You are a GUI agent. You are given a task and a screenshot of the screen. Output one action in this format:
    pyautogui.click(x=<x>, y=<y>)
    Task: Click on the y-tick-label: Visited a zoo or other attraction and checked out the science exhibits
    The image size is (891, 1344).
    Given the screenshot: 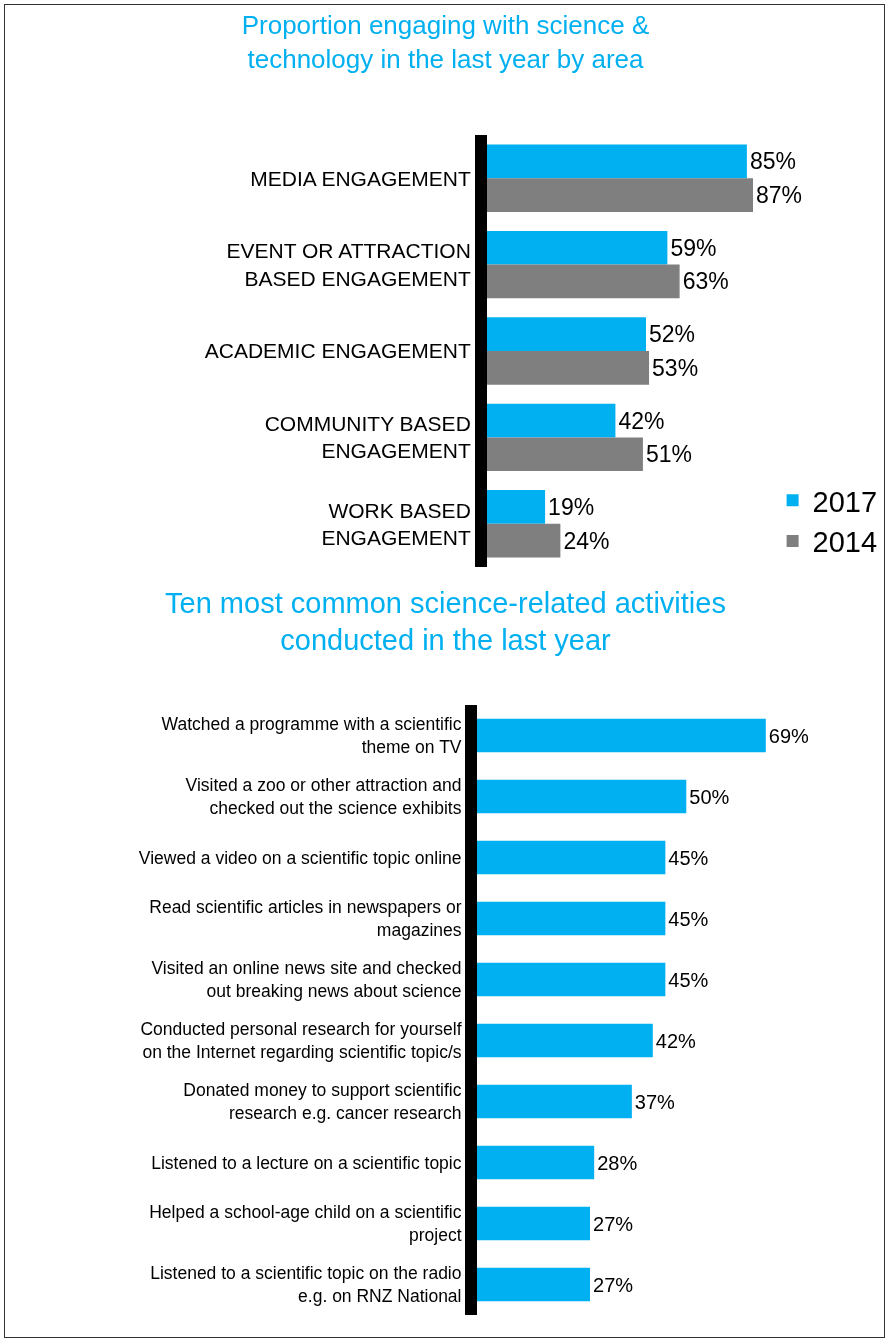 What is the action you would take?
    pyautogui.click(x=323, y=796)
    